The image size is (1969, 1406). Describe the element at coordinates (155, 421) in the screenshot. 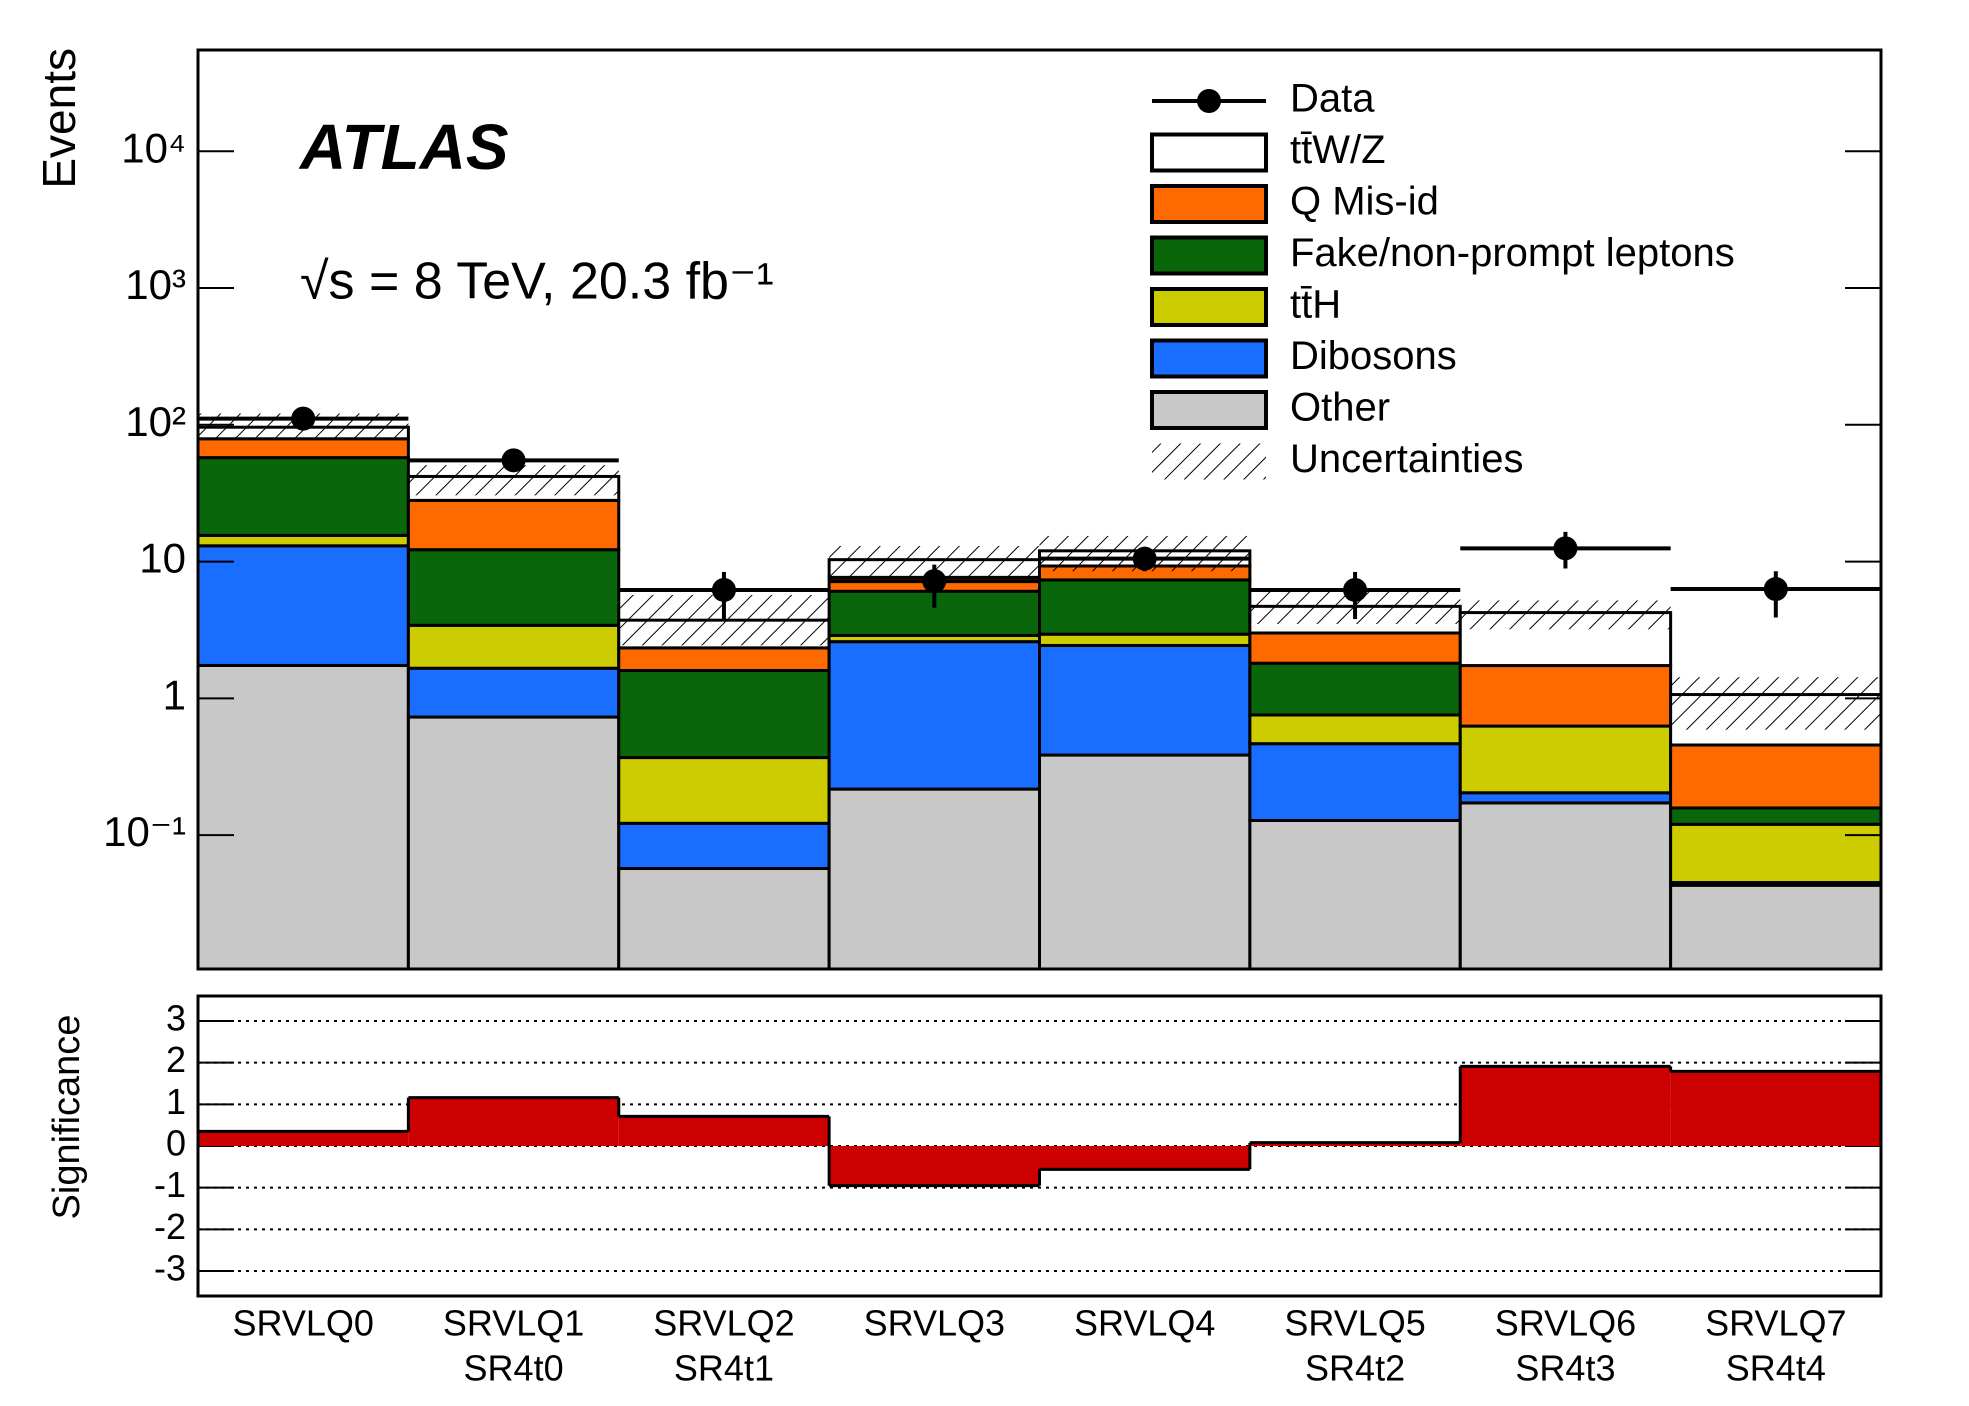

I see `y-tick-label: 10²` at that location.